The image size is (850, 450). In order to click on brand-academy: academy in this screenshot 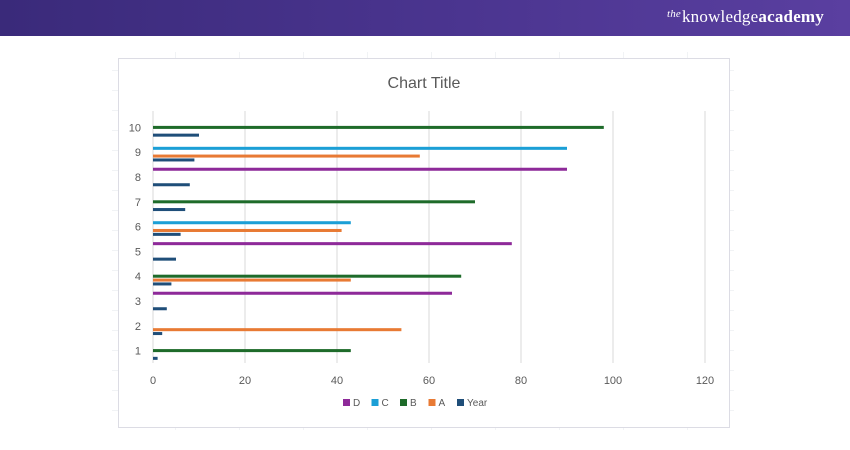, I will do `click(791, 16)`.